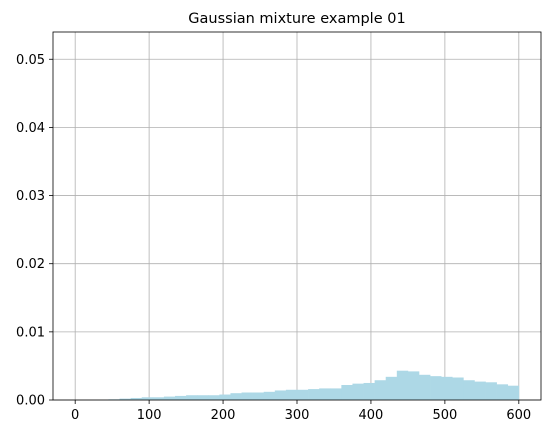 The image size is (556, 433). Describe the element at coordinates (30, 264) in the screenshot. I see `y-tick-label: 0.02` at that location.